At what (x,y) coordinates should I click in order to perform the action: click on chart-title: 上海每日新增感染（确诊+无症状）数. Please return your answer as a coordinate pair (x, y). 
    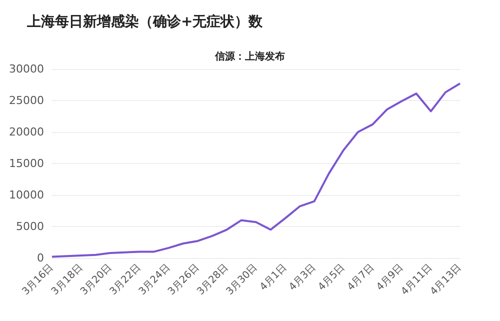
    Looking at the image, I should click on (145, 21).